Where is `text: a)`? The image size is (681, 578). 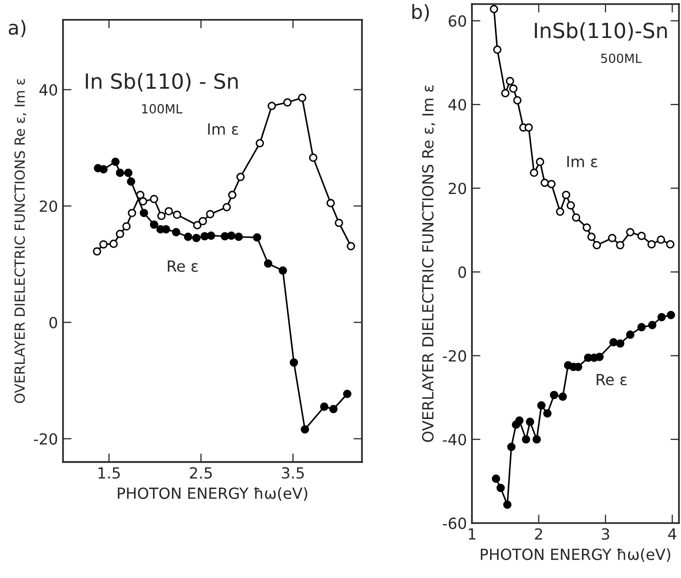 text: a) is located at coordinates (17, 29).